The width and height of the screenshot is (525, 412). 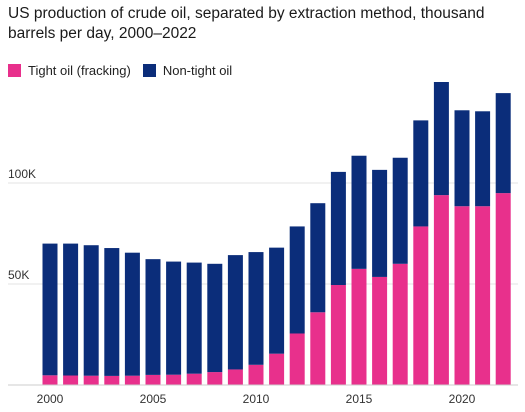 I want to click on legend-swatch-non-tight-oil, so click(x=149, y=70).